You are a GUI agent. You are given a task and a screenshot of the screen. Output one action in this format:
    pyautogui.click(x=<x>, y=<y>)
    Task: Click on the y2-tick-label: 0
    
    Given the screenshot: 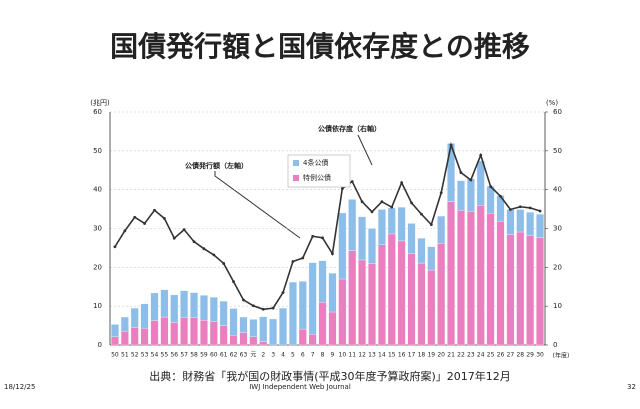 What is the action you would take?
    pyautogui.click(x=555, y=345)
    